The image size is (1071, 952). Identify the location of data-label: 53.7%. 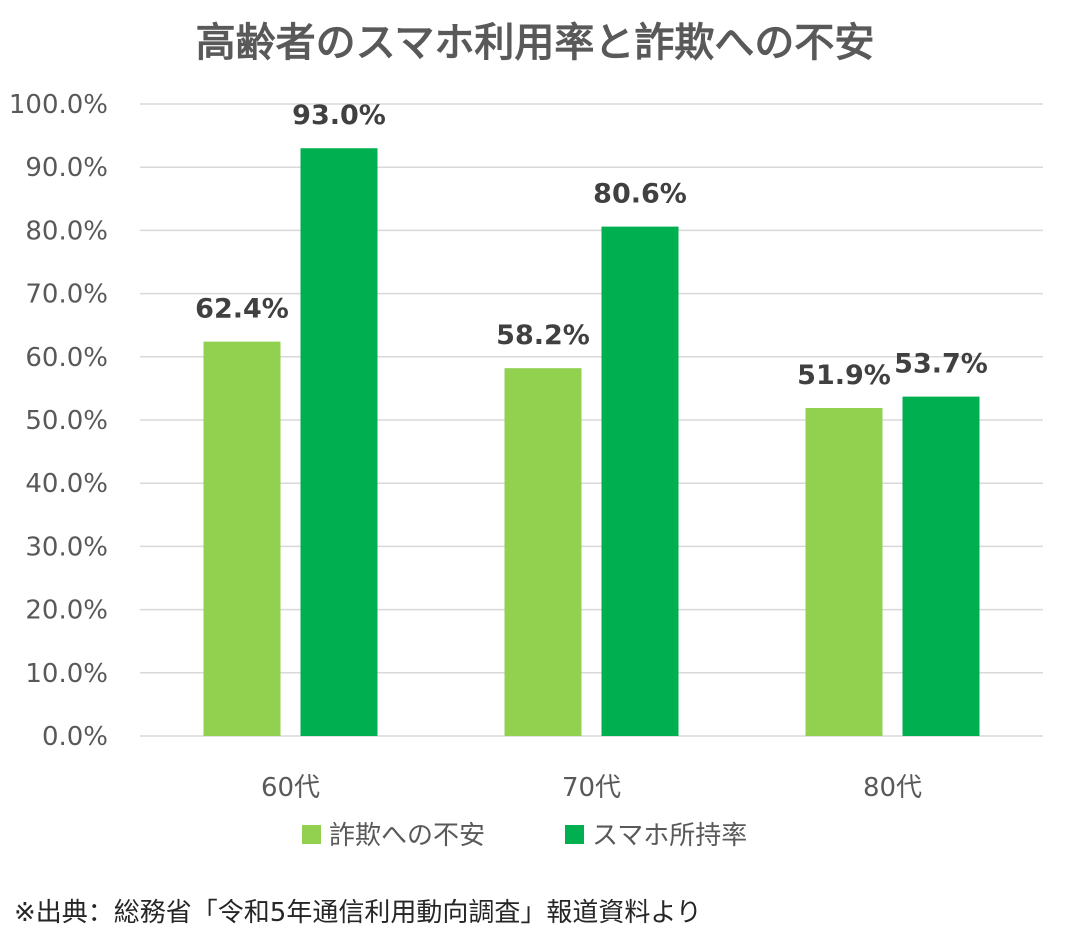
(941, 364).